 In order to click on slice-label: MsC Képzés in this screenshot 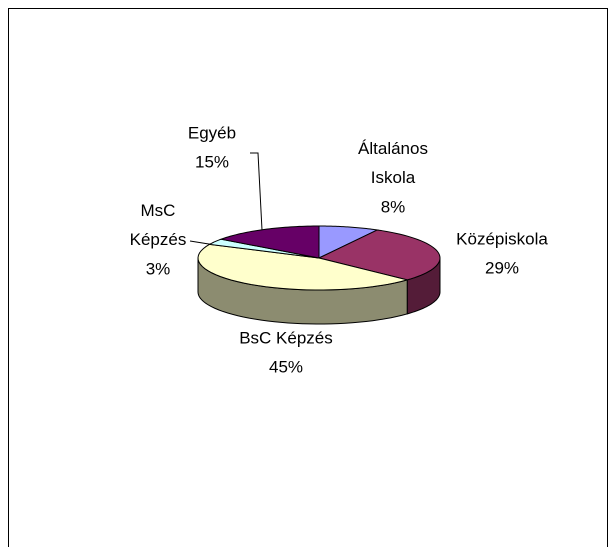, I will do `click(158, 225)`.